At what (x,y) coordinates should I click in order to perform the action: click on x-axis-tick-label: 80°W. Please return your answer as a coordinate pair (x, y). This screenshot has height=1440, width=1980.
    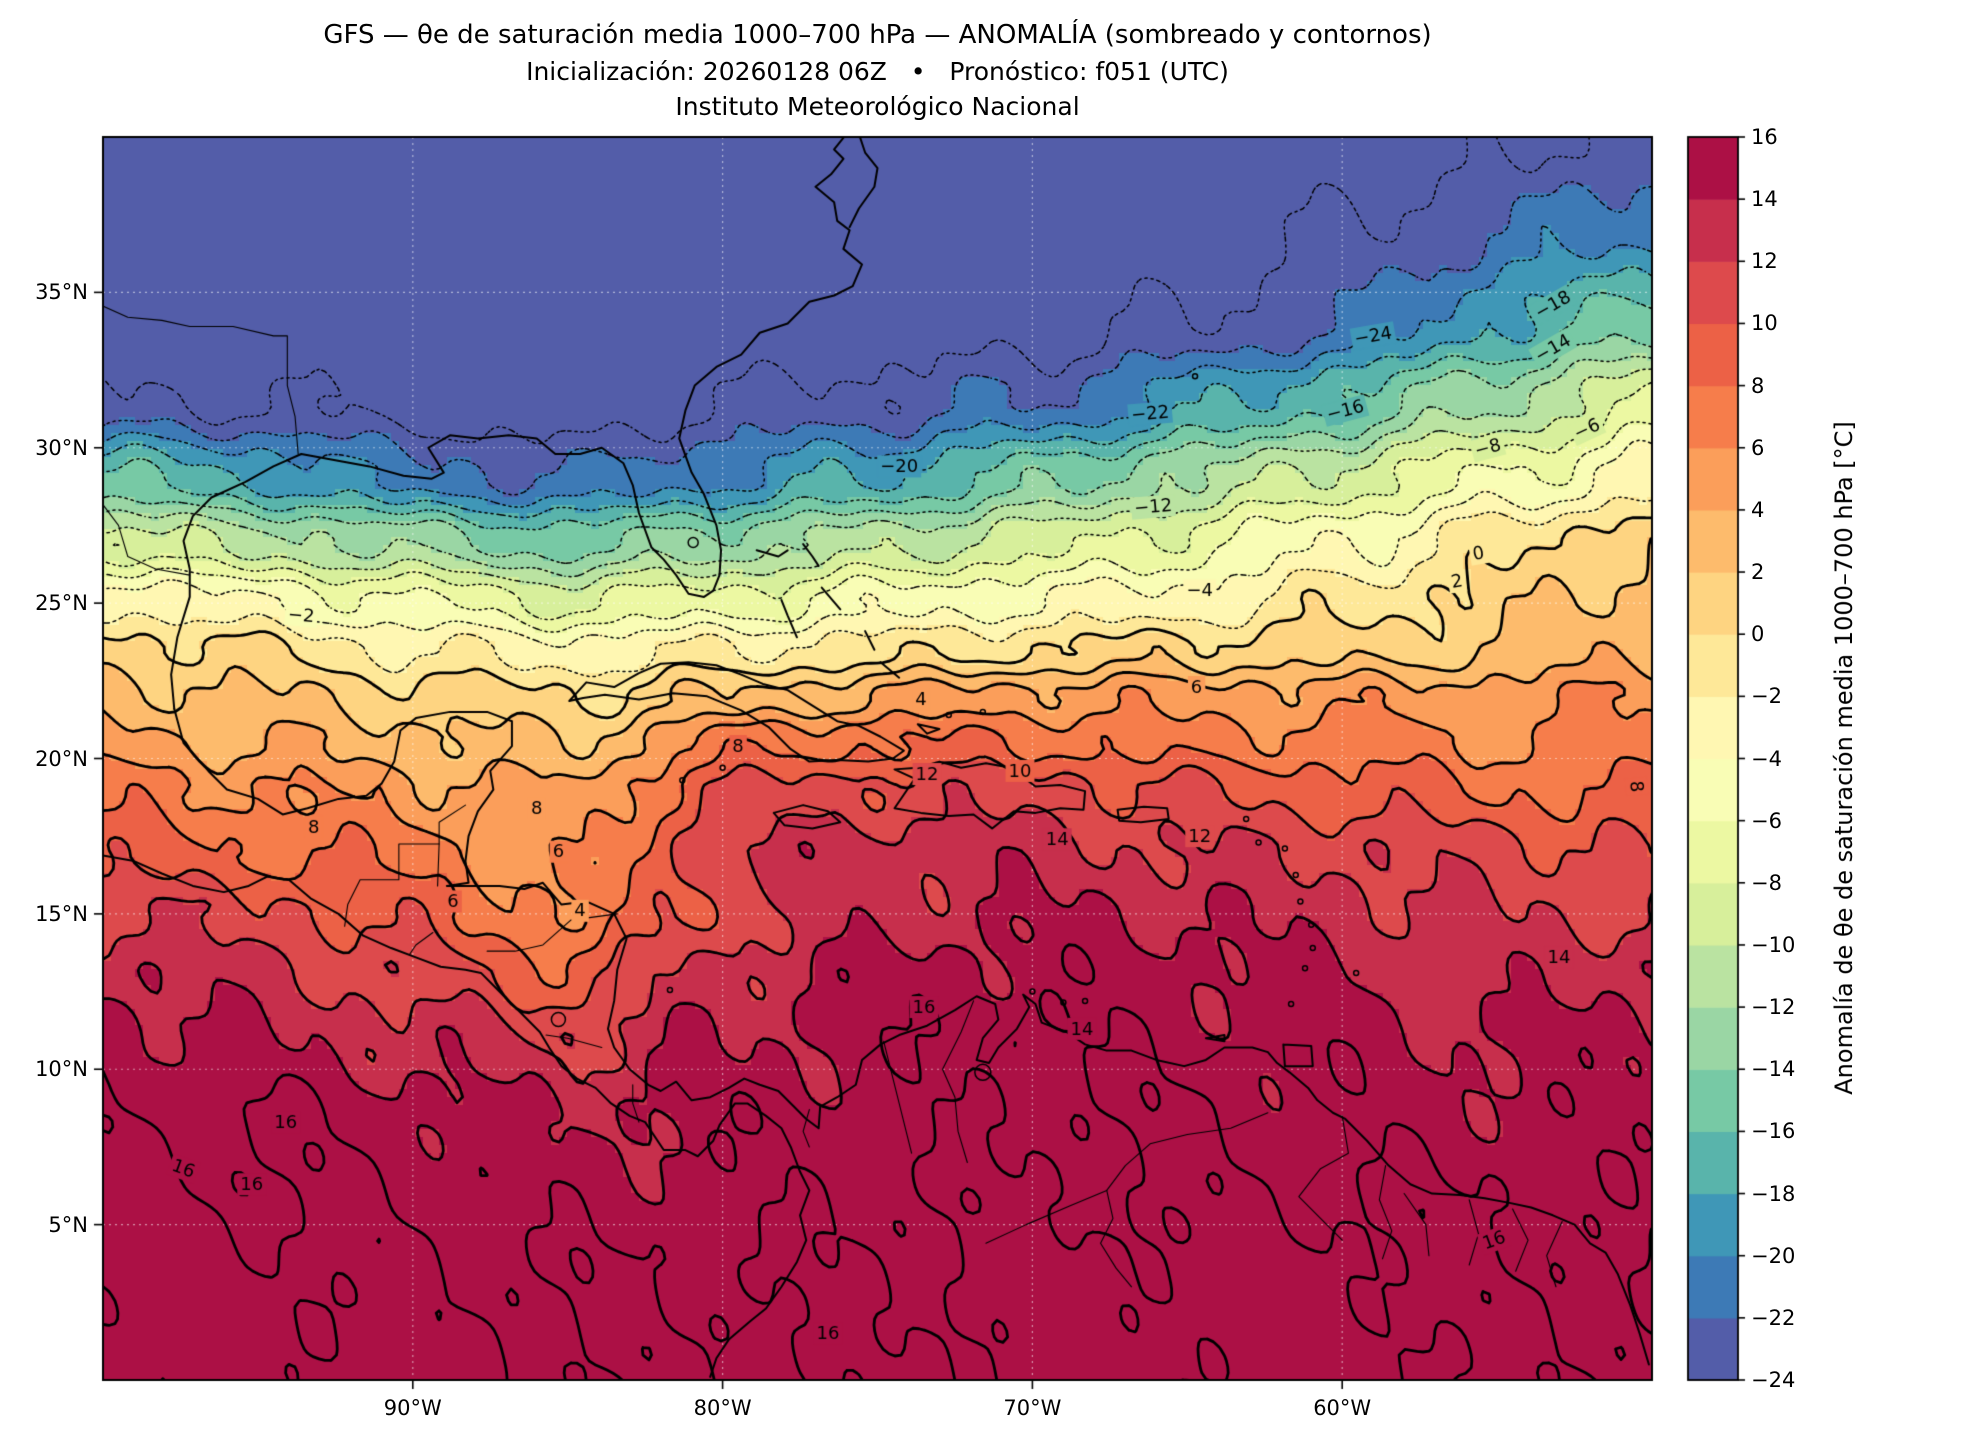
    Looking at the image, I should click on (722, 1408).